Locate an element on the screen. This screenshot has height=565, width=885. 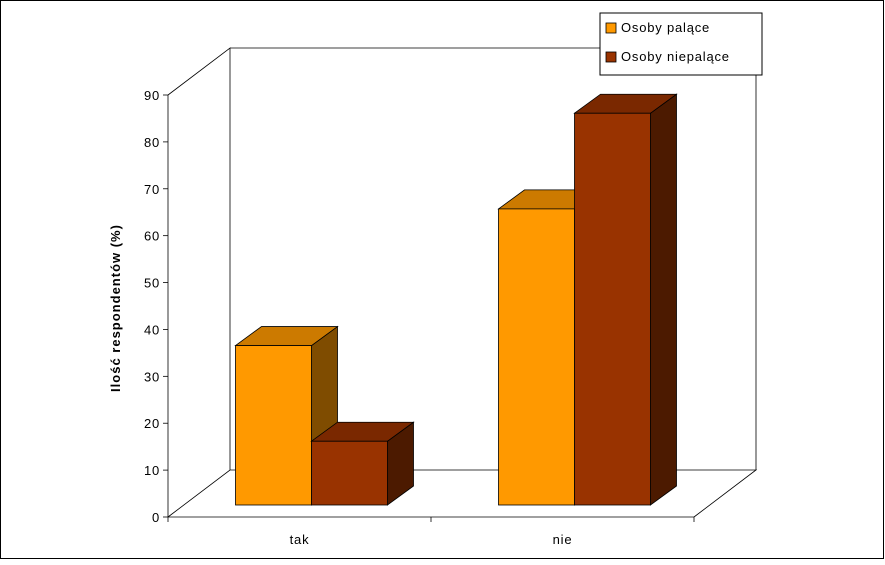
x-tick-label: nie is located at coordinates (563, 539).